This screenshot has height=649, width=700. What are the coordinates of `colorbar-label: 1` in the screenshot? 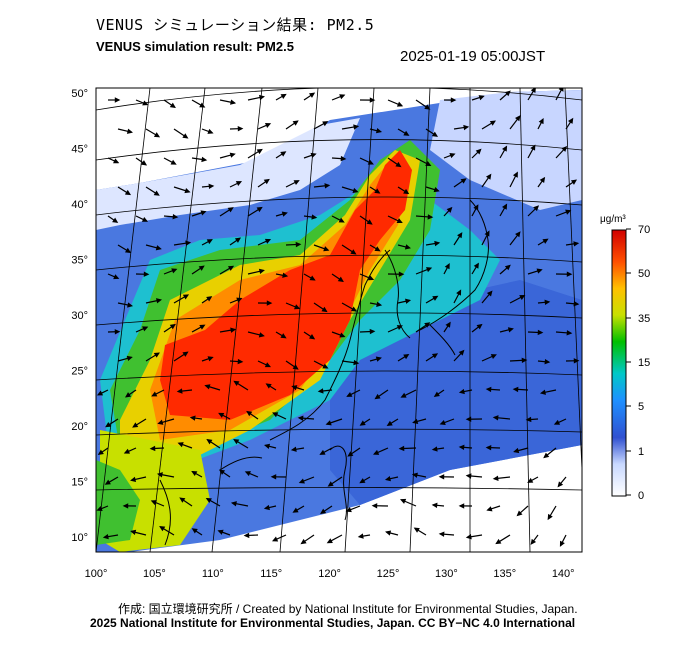 It's located at (641, 452).